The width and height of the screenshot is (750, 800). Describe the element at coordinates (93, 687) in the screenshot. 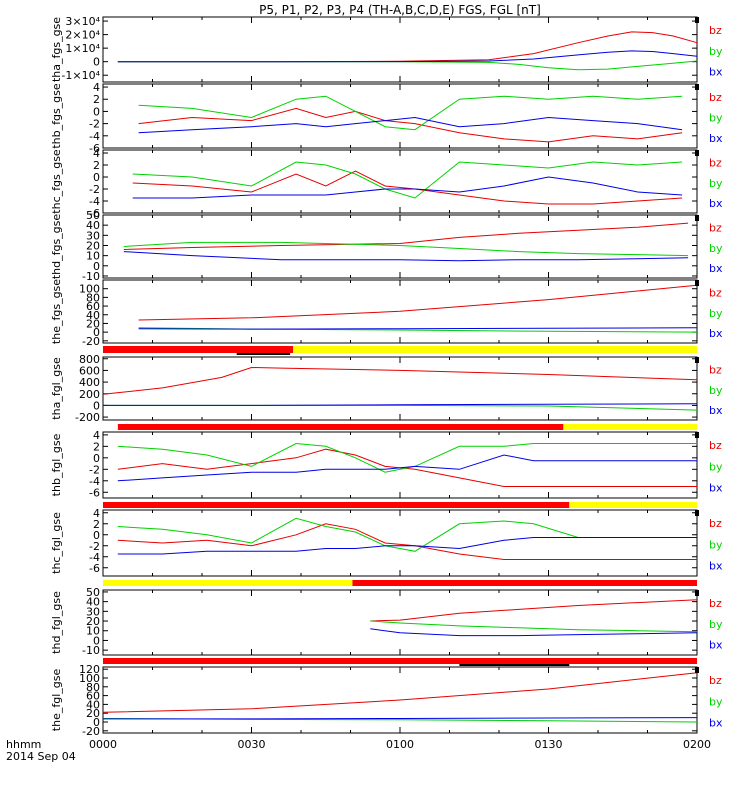

I see `y-tick-label: 80` at that location.